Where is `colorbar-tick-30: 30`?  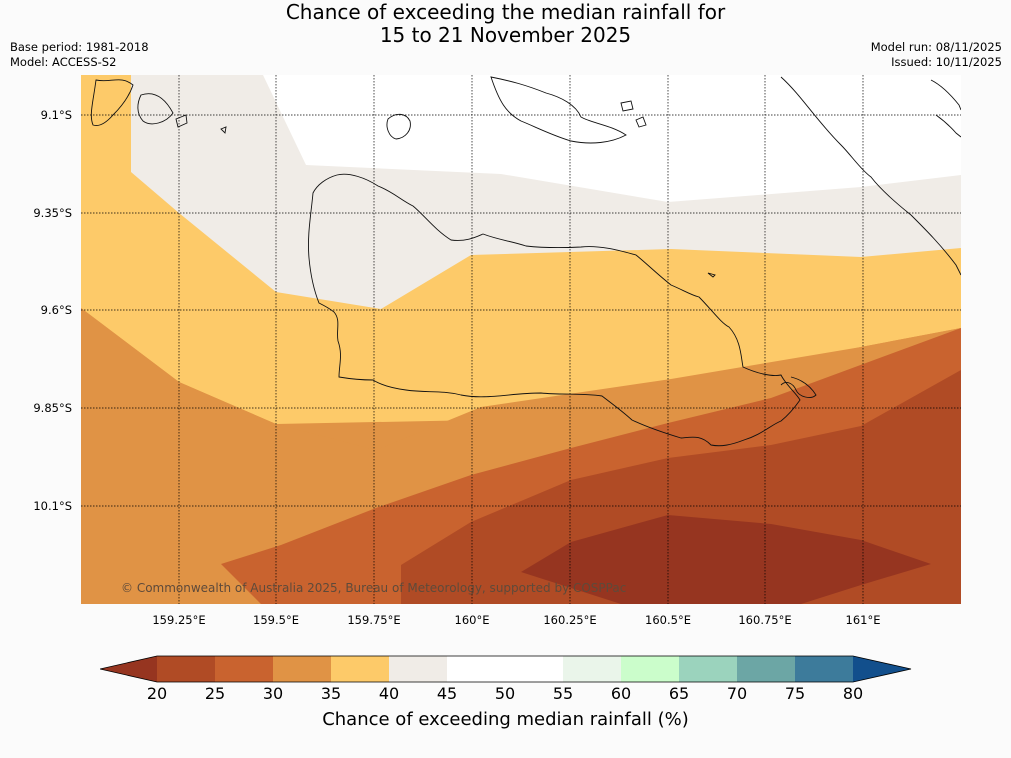 colorbar-tick-30: 30 is located at coordinates (273, 693).